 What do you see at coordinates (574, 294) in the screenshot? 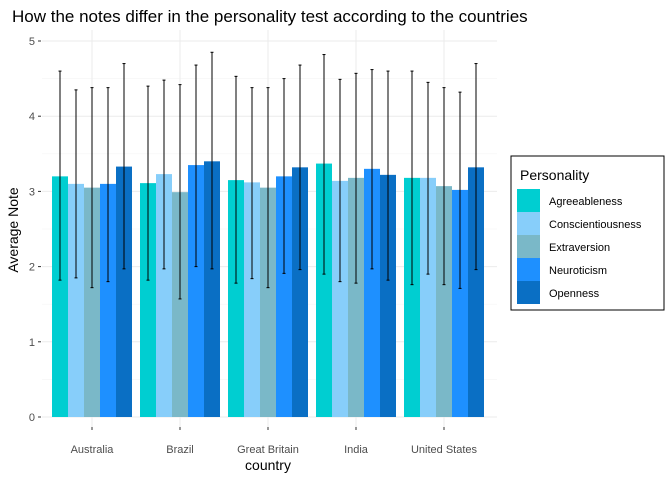
I see `legend-label: Openness` at bounding box center [574, 294].